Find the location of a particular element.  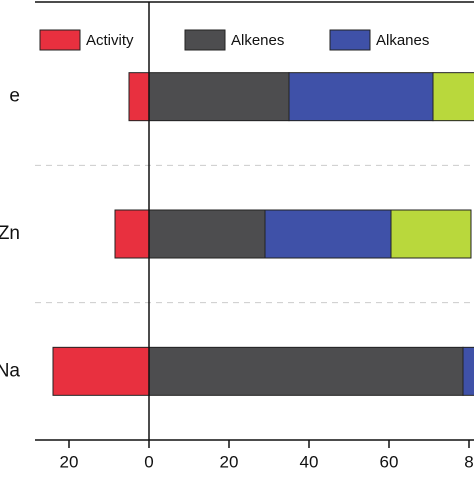

y-tick-label: e is located at coordinates (14, 96).